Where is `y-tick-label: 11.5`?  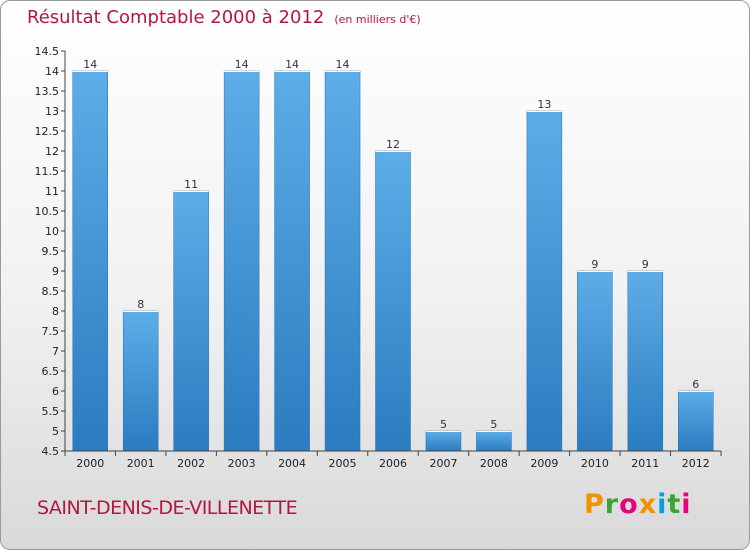 y-tick-label: 11.5 is located at coordinates (47, 171).